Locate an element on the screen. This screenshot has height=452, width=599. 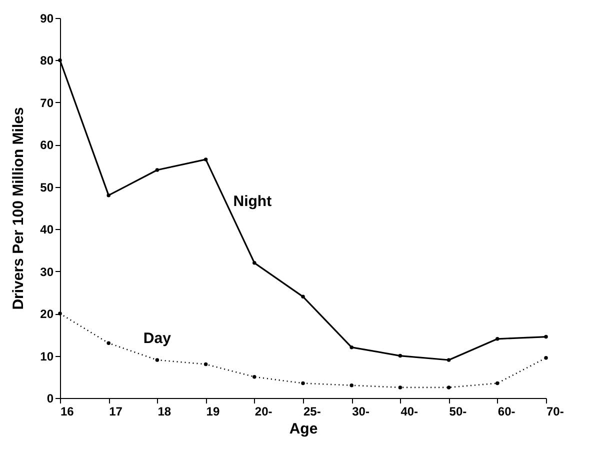
y-tick-label: 80 is located at coordinates (47, 61).